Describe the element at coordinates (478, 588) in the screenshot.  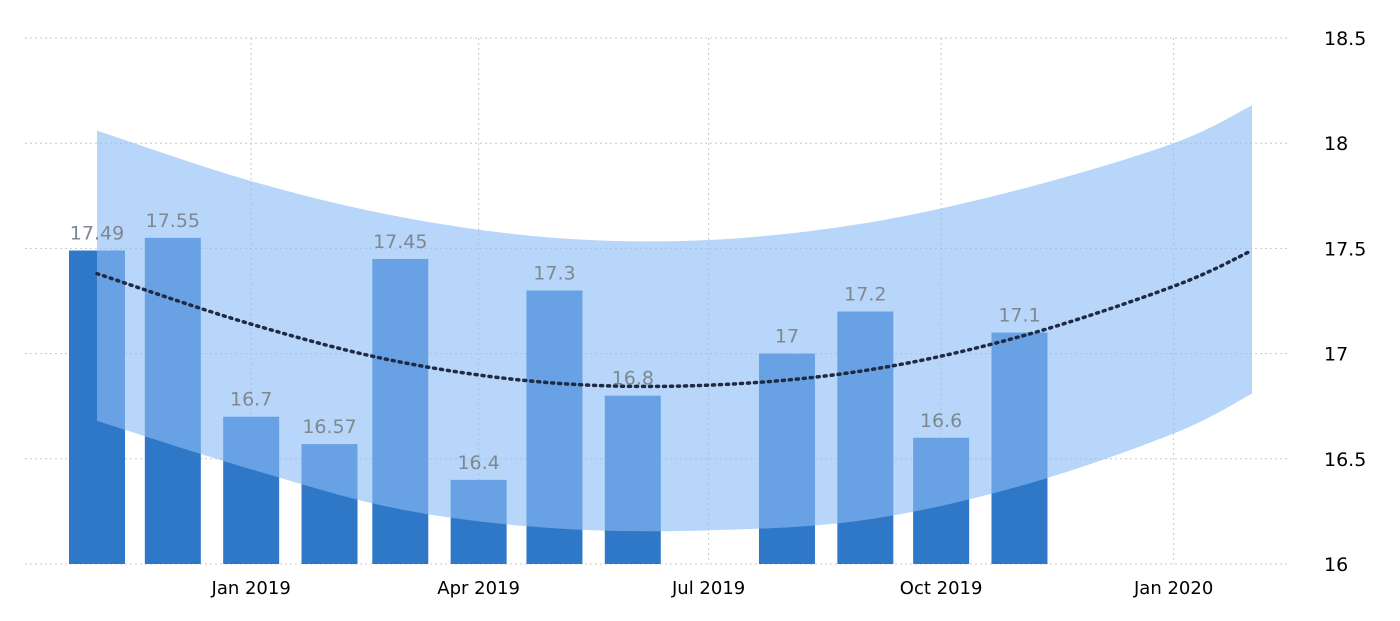
I see `x-tick-label: Apr 2019` at that location.